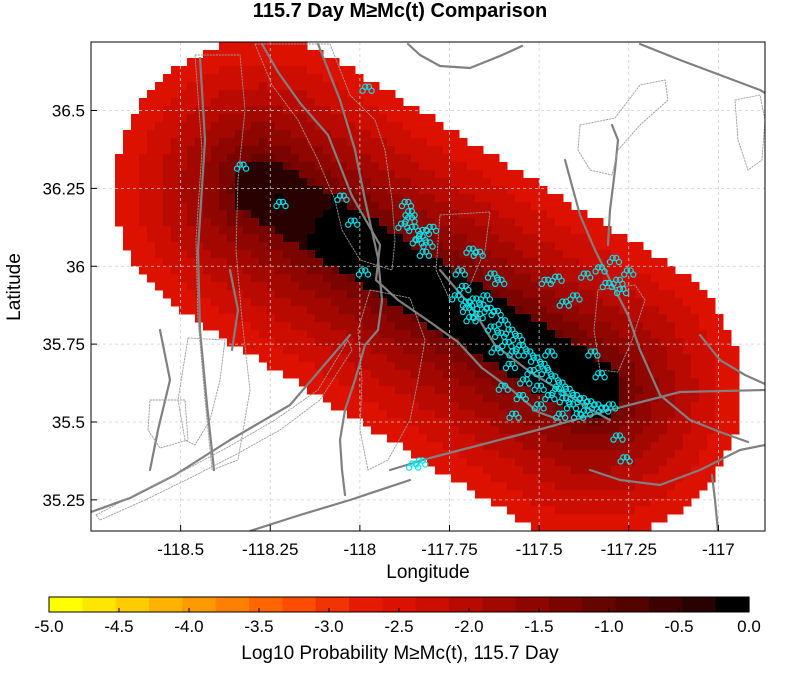  What do you see at coordinates (656, 301) in the screenshot?
I see `fault-trace` at bounding box center [656, 301].